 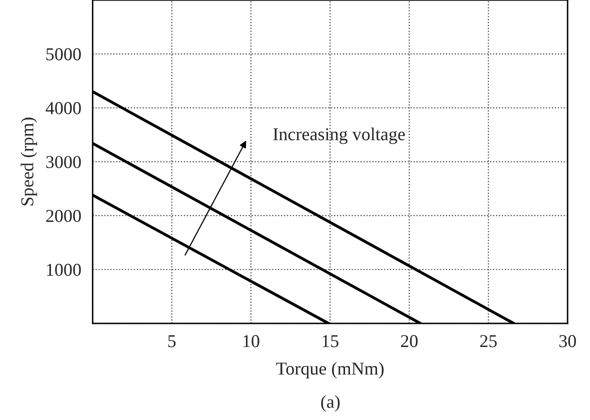 What do you see at coordinates (330, 403) in the screenshot?
I see `text: (a)` at bounding box center [330, 403].